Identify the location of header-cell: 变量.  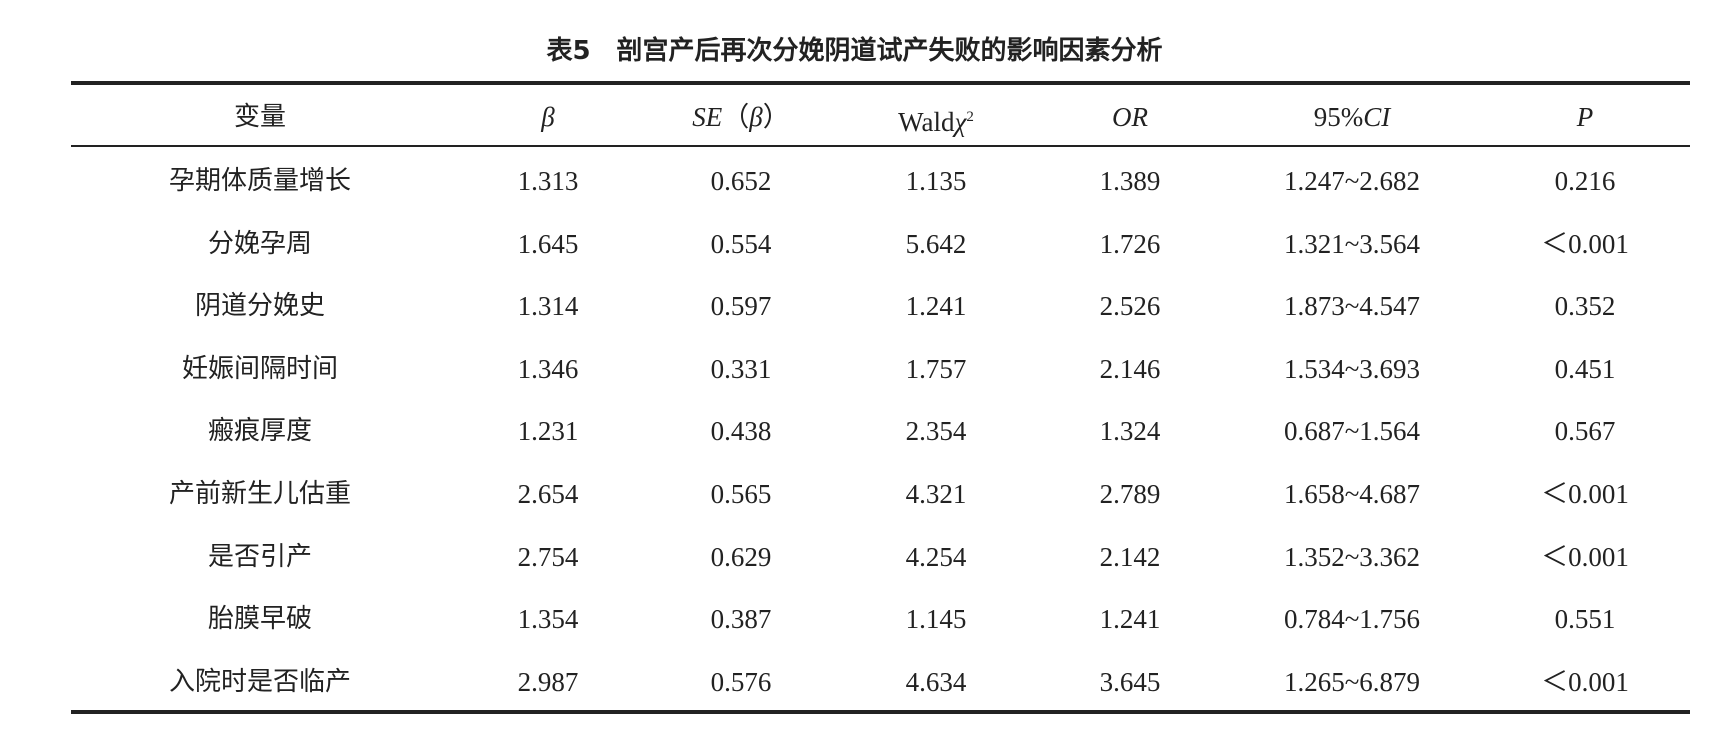
(260, 117).